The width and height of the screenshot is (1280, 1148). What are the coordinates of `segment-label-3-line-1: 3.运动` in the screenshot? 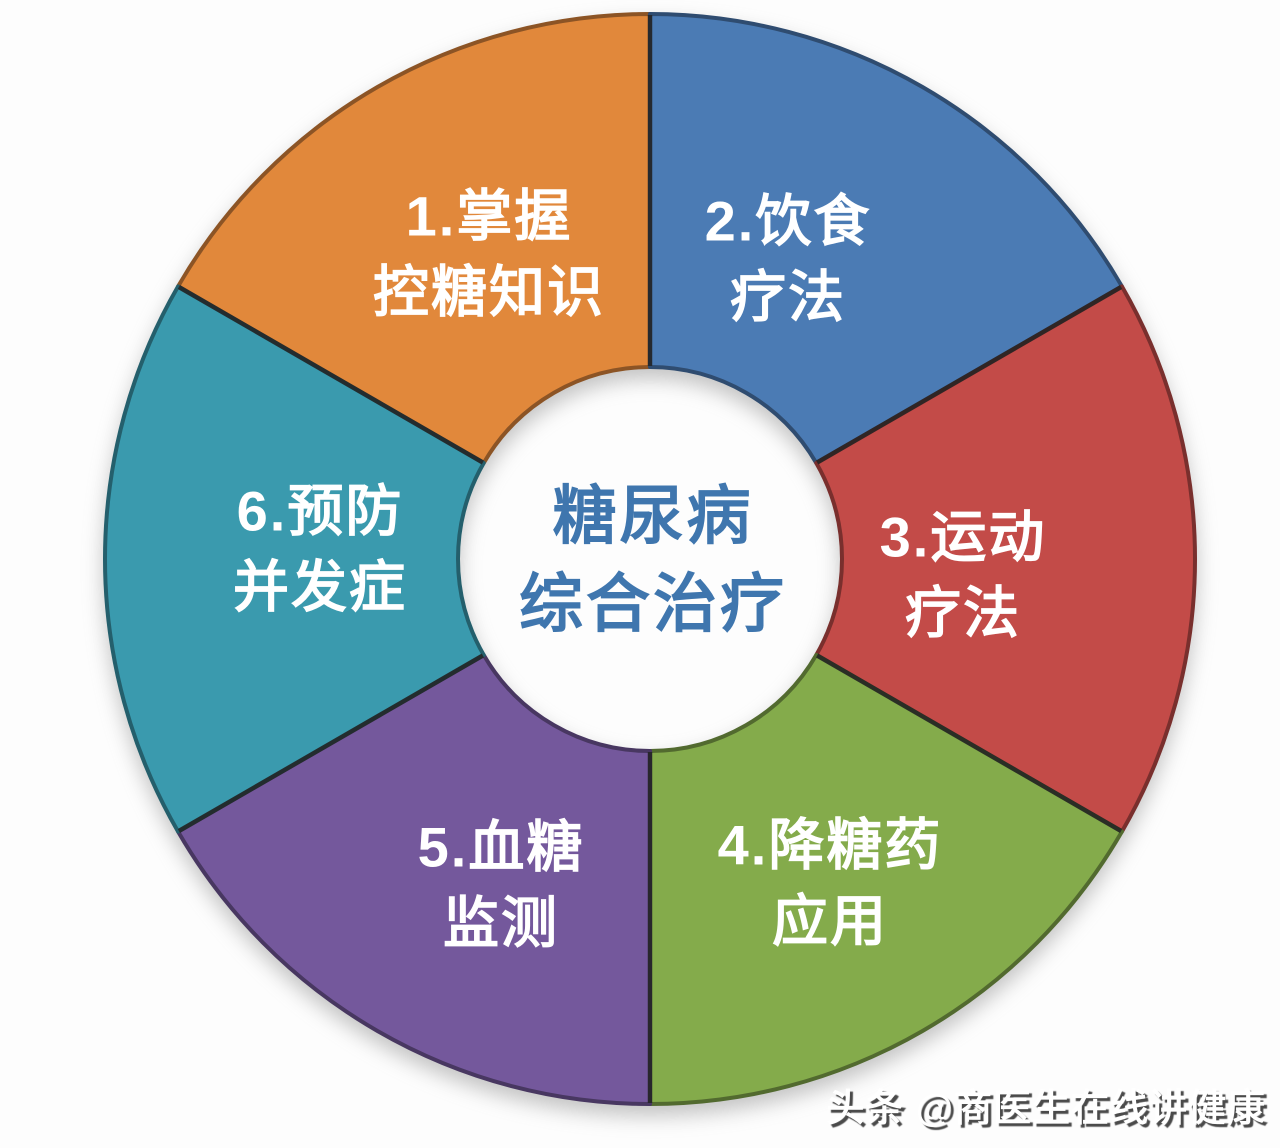 It's located at (963, 537).